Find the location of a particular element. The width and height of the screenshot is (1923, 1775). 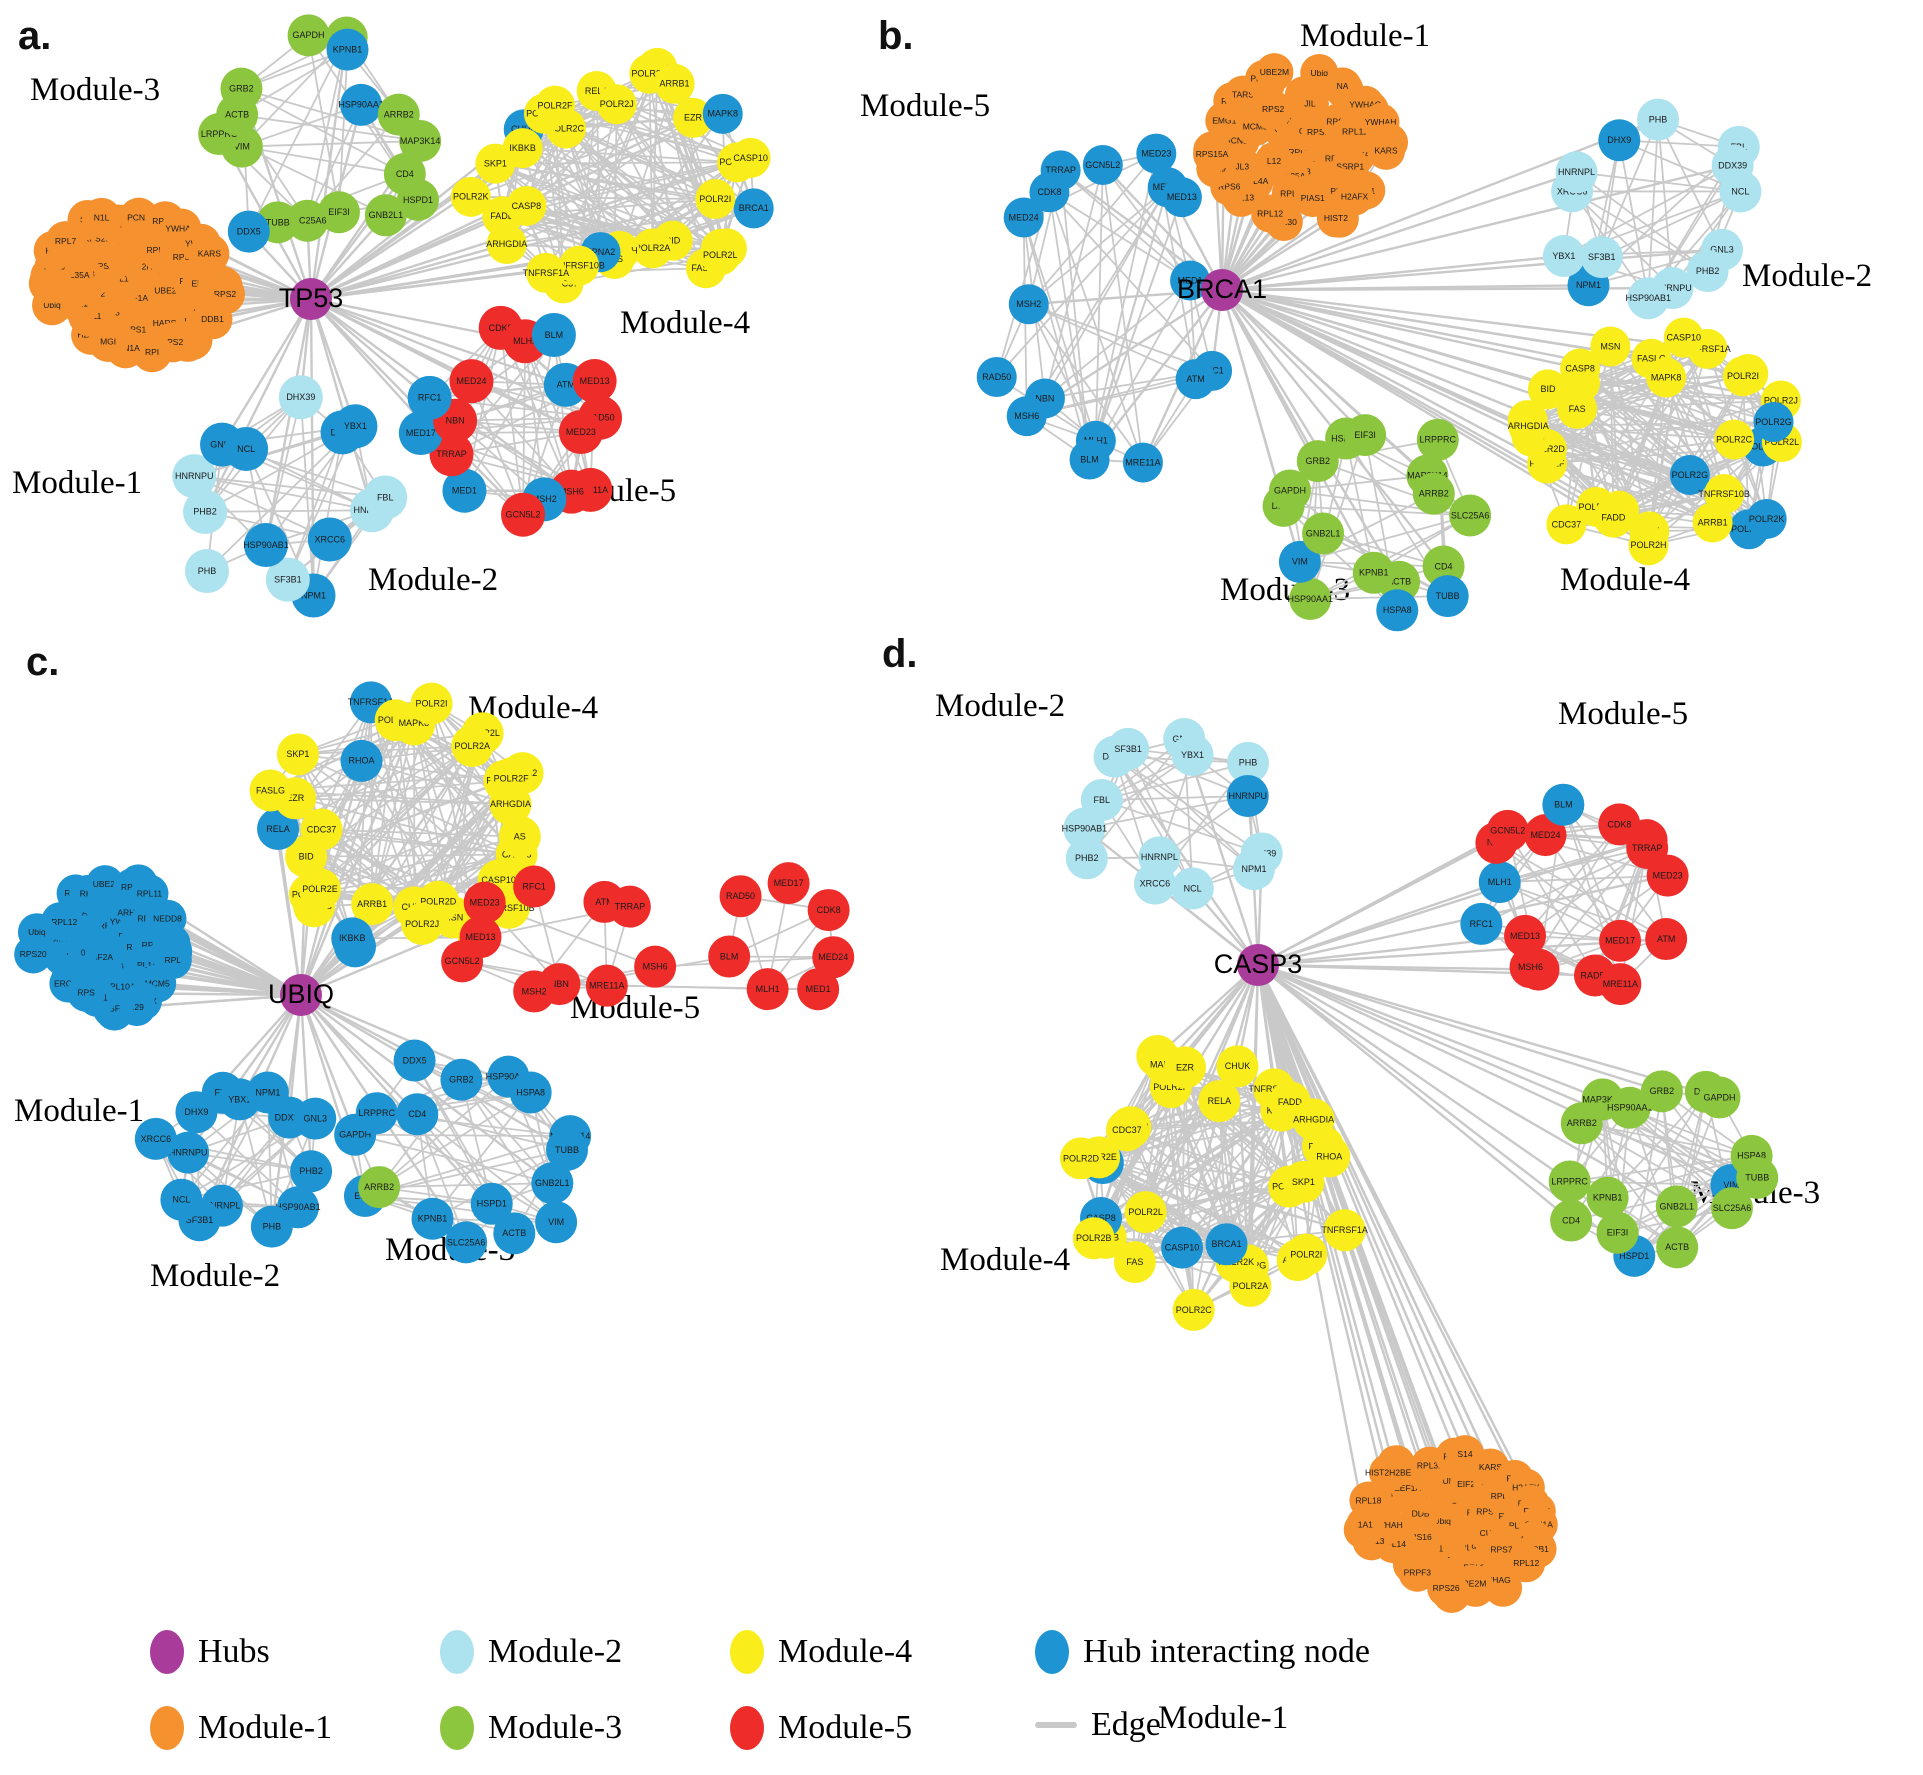

network-node: POLR2L is located at coordinates (1145, 1212).